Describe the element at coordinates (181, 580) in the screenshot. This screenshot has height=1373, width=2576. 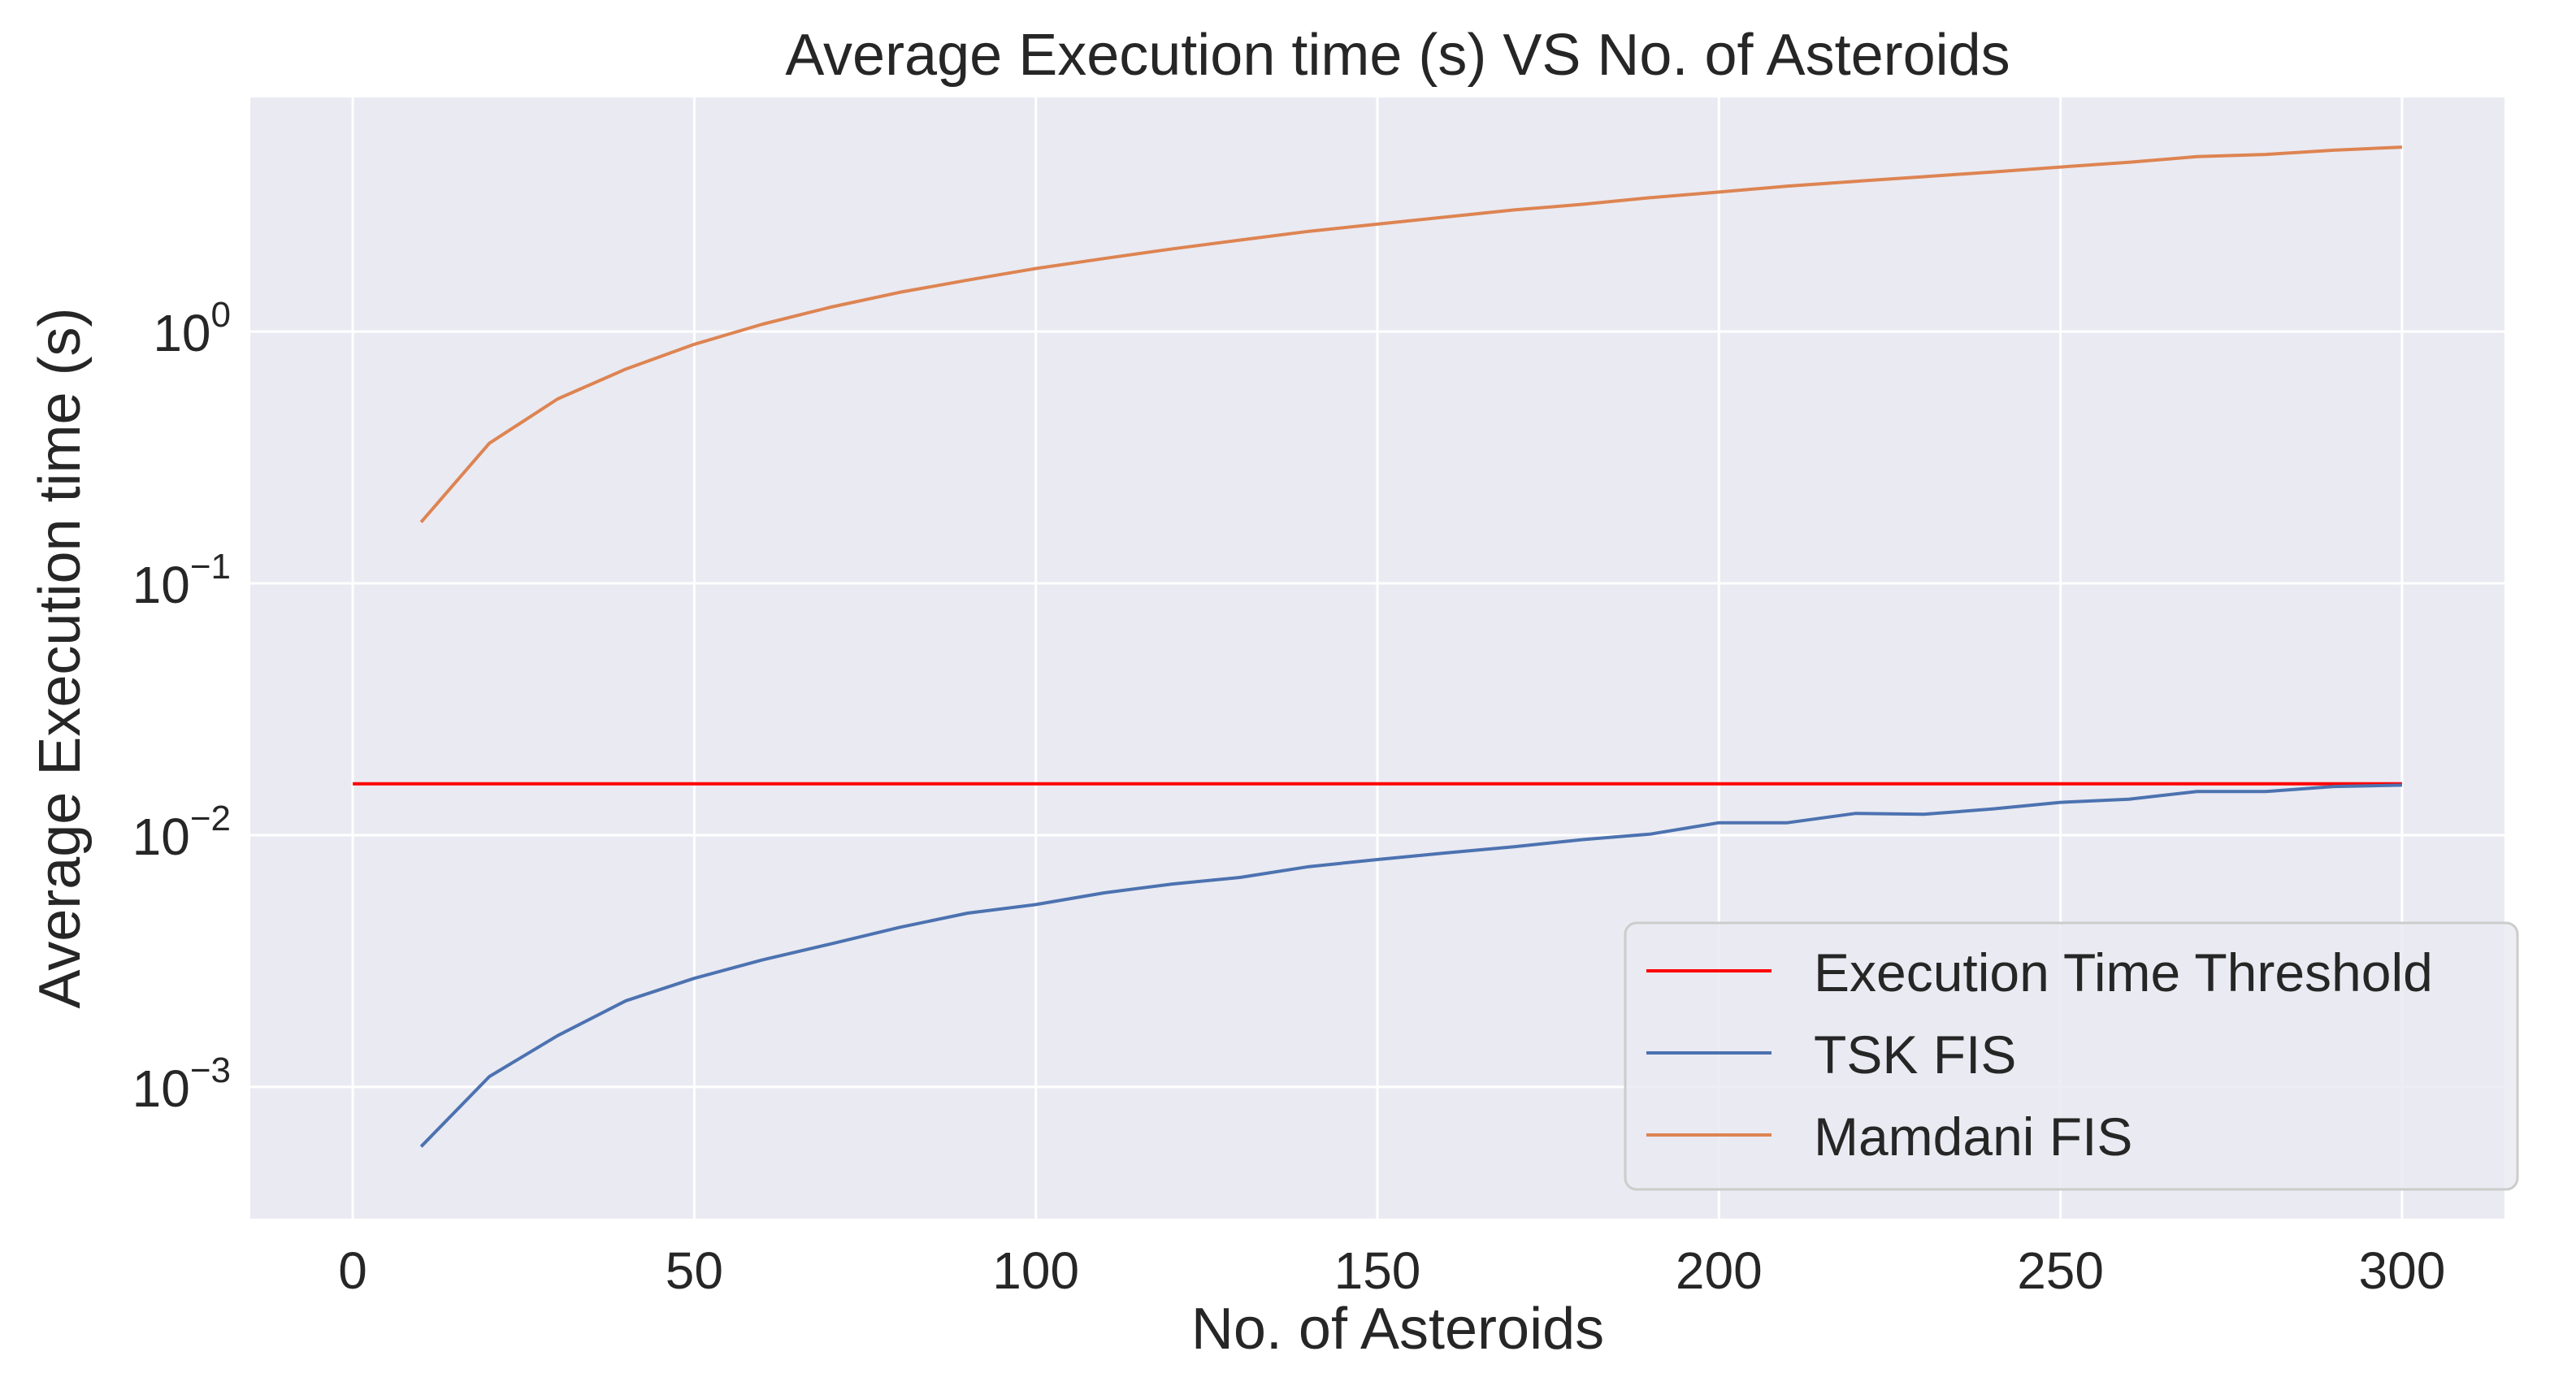
I see `y-tick-label: 10⁻¹` at that location.